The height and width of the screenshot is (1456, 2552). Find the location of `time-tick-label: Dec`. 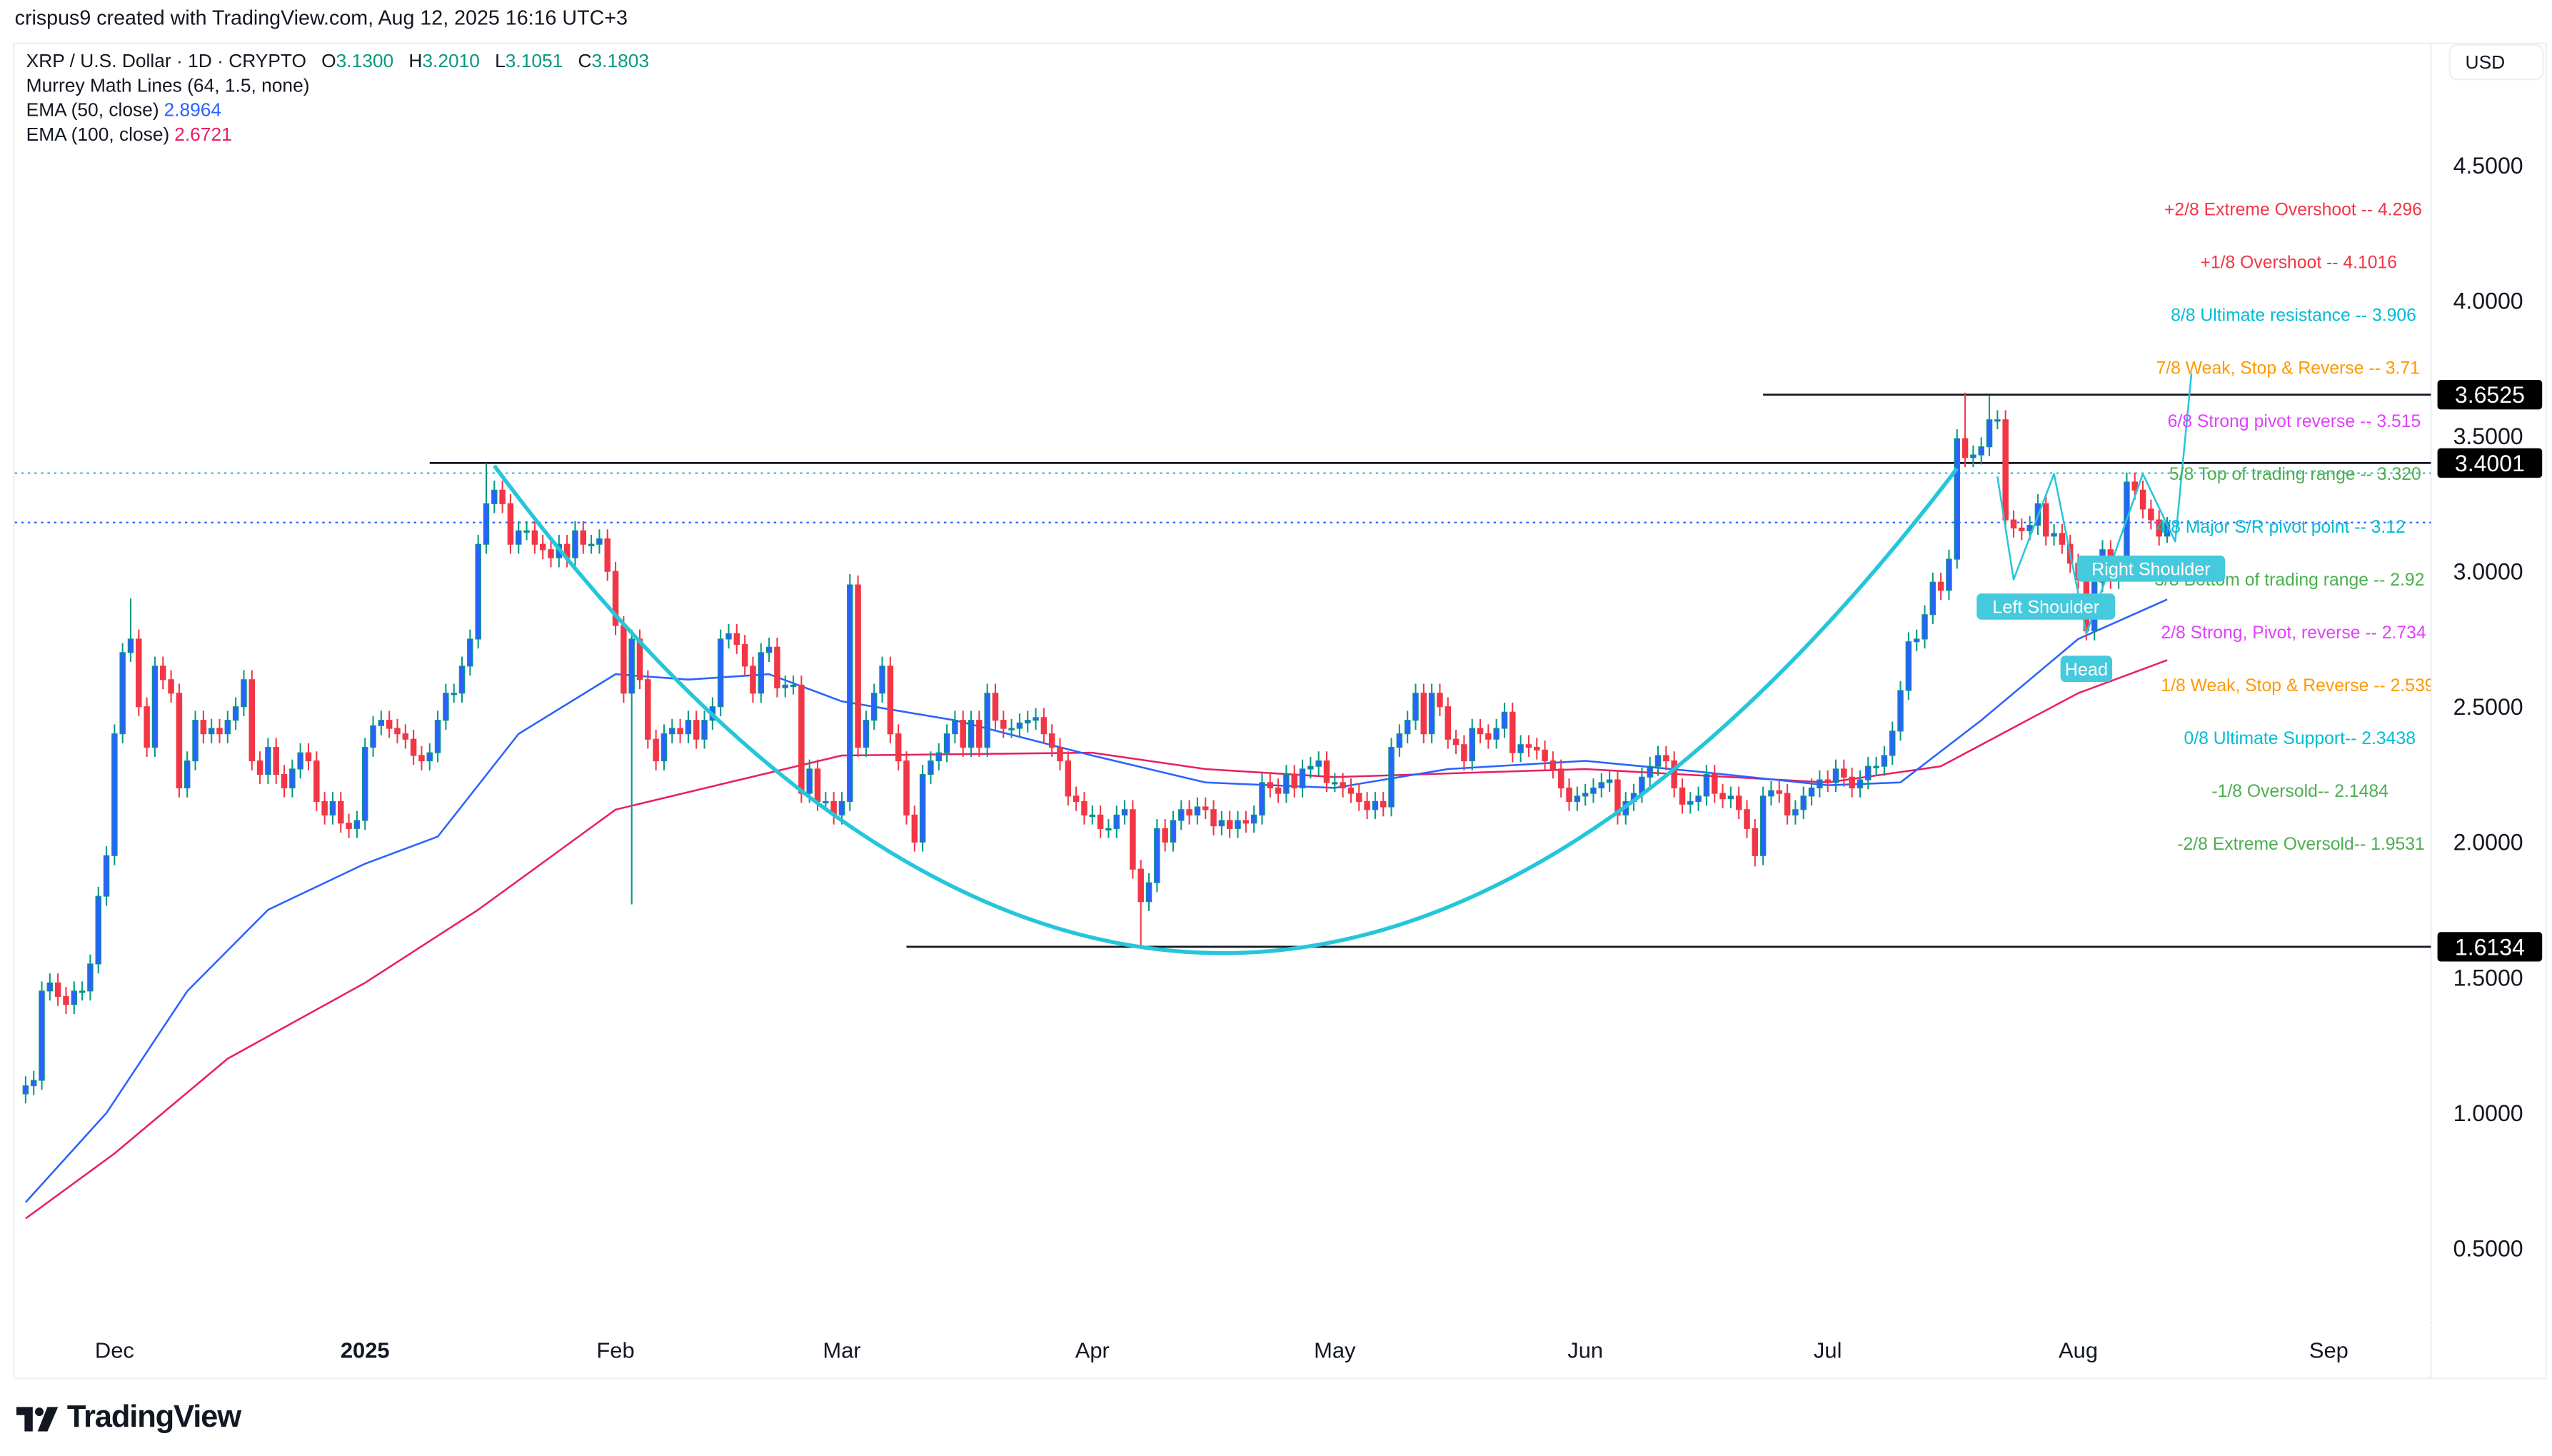

time-tick-label: Dec is located at coordinates (114, 1350).